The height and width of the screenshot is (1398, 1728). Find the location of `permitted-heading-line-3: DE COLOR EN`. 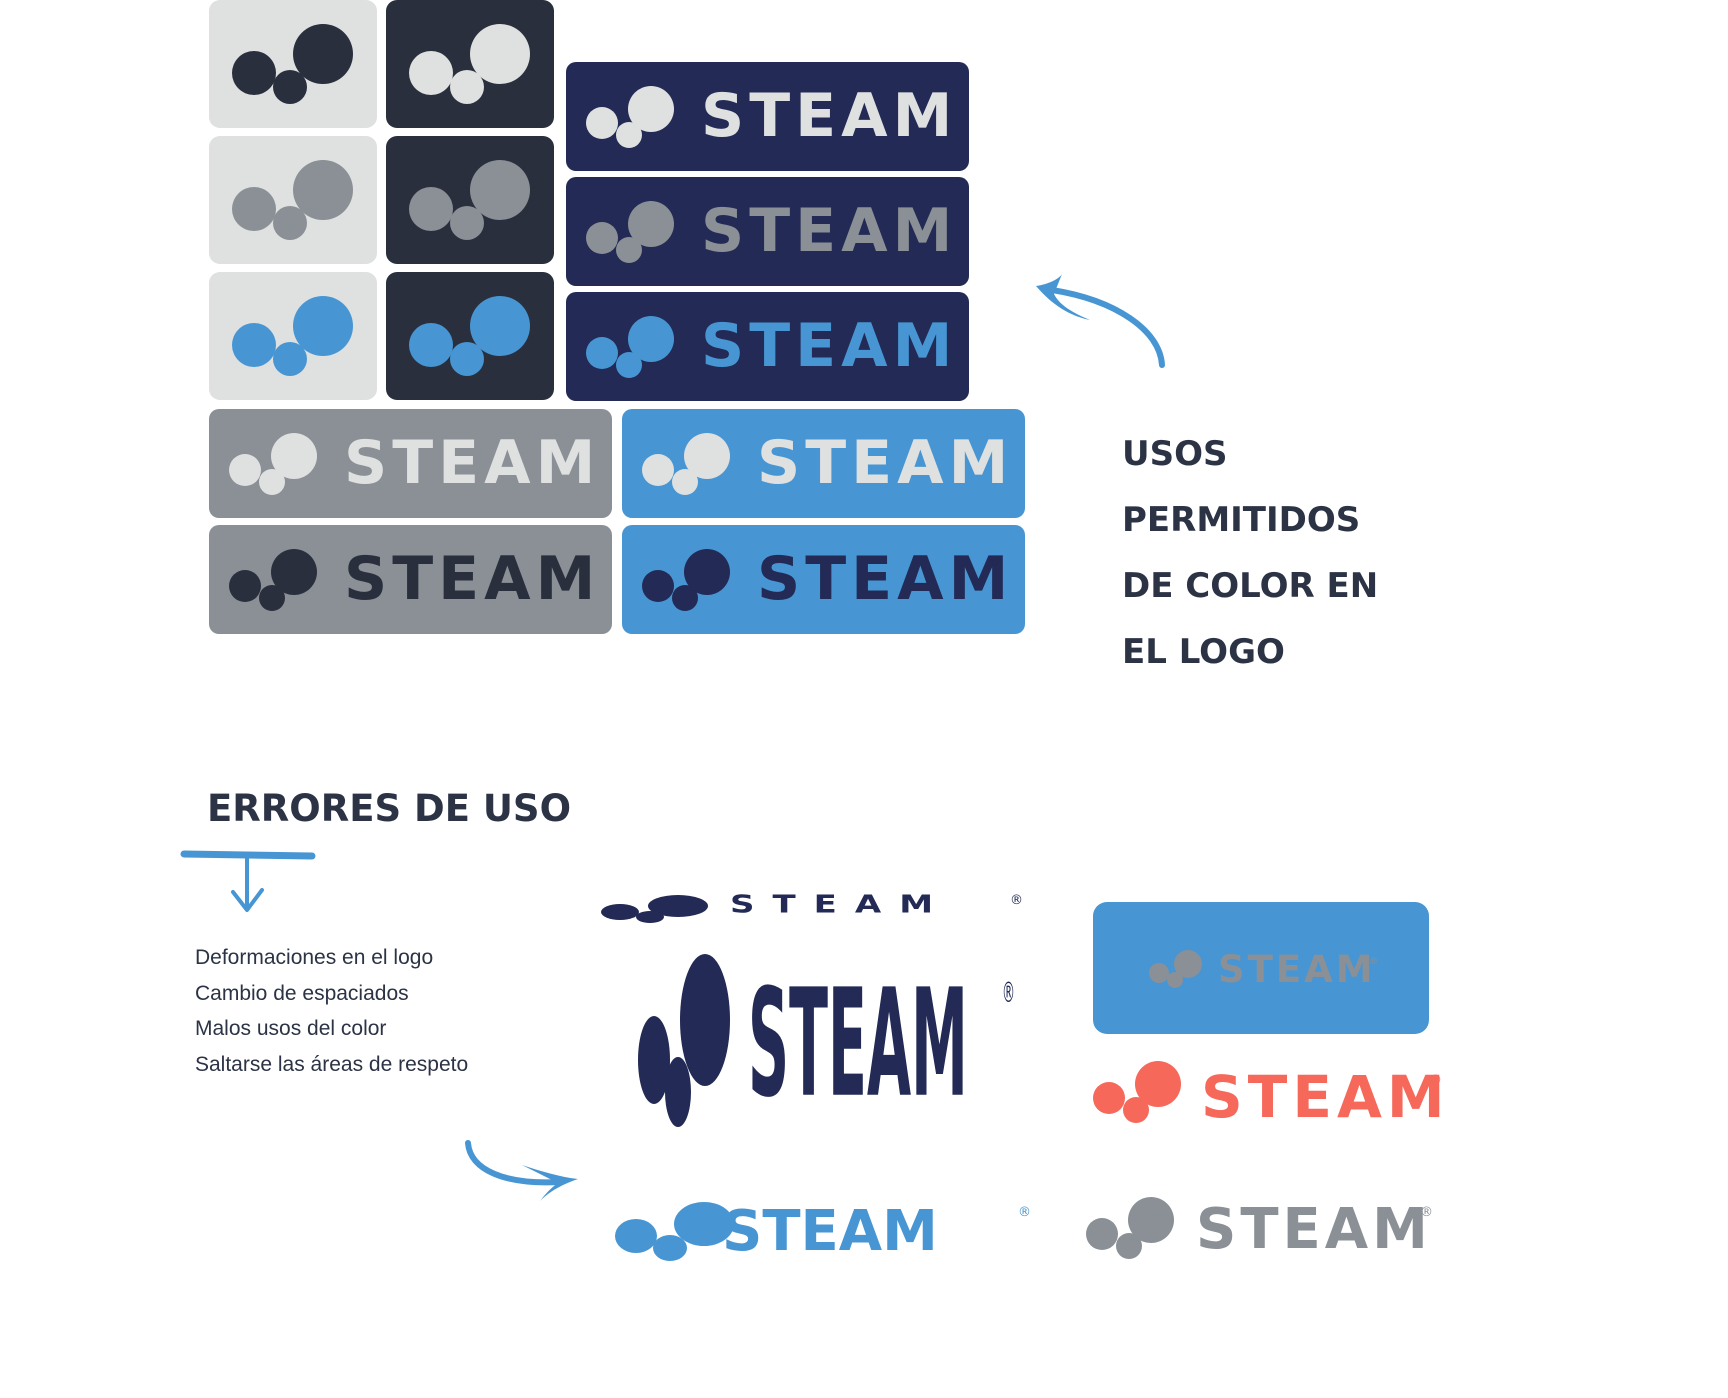

permitted-heading-line-3: DE COLOR EN is located at coordinates (1250, 586).